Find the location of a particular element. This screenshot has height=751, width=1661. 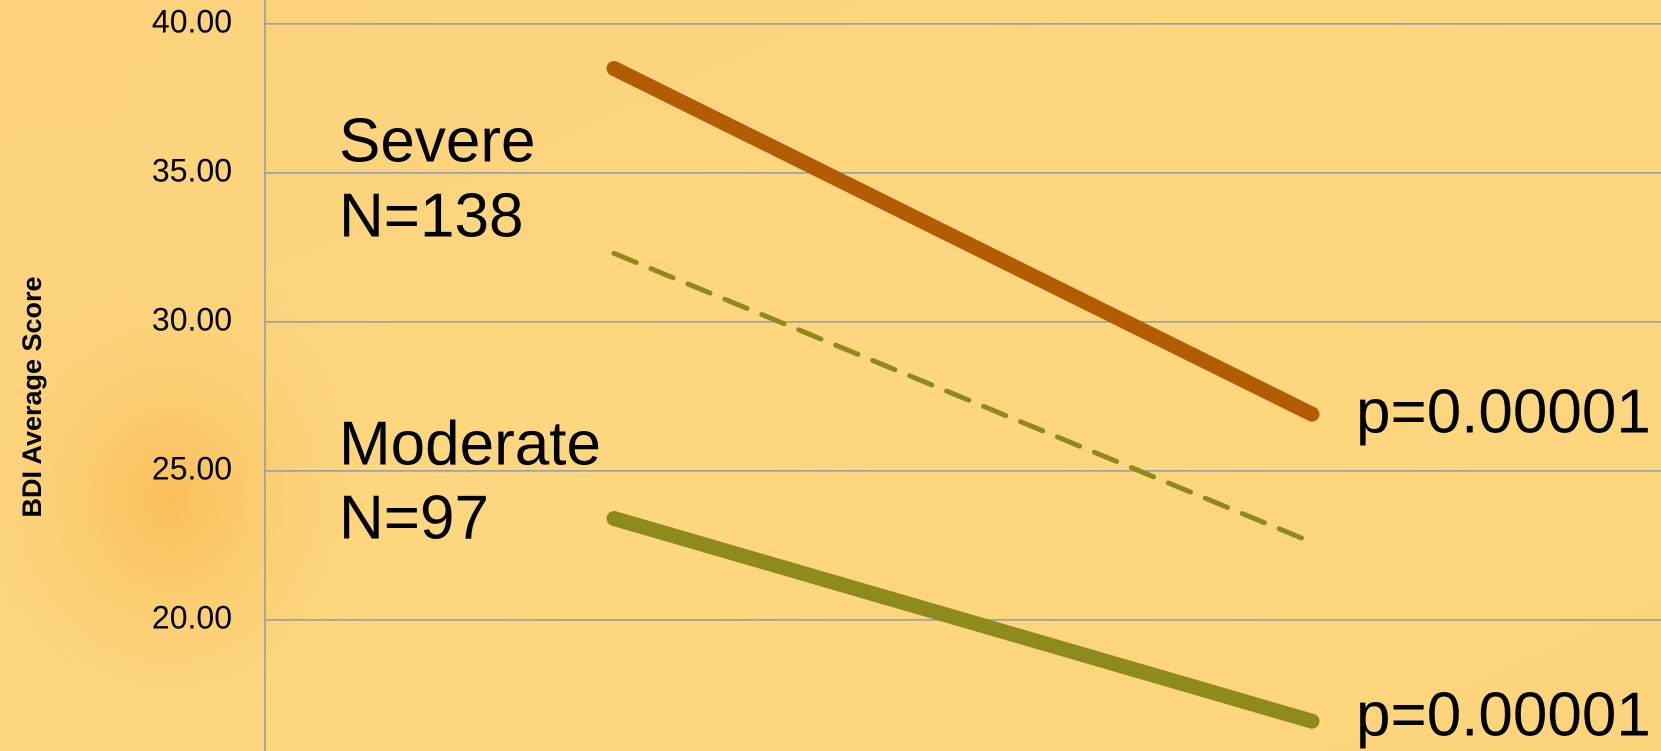

y-tick-label: 35.00 is located at coordinates (192, 170).